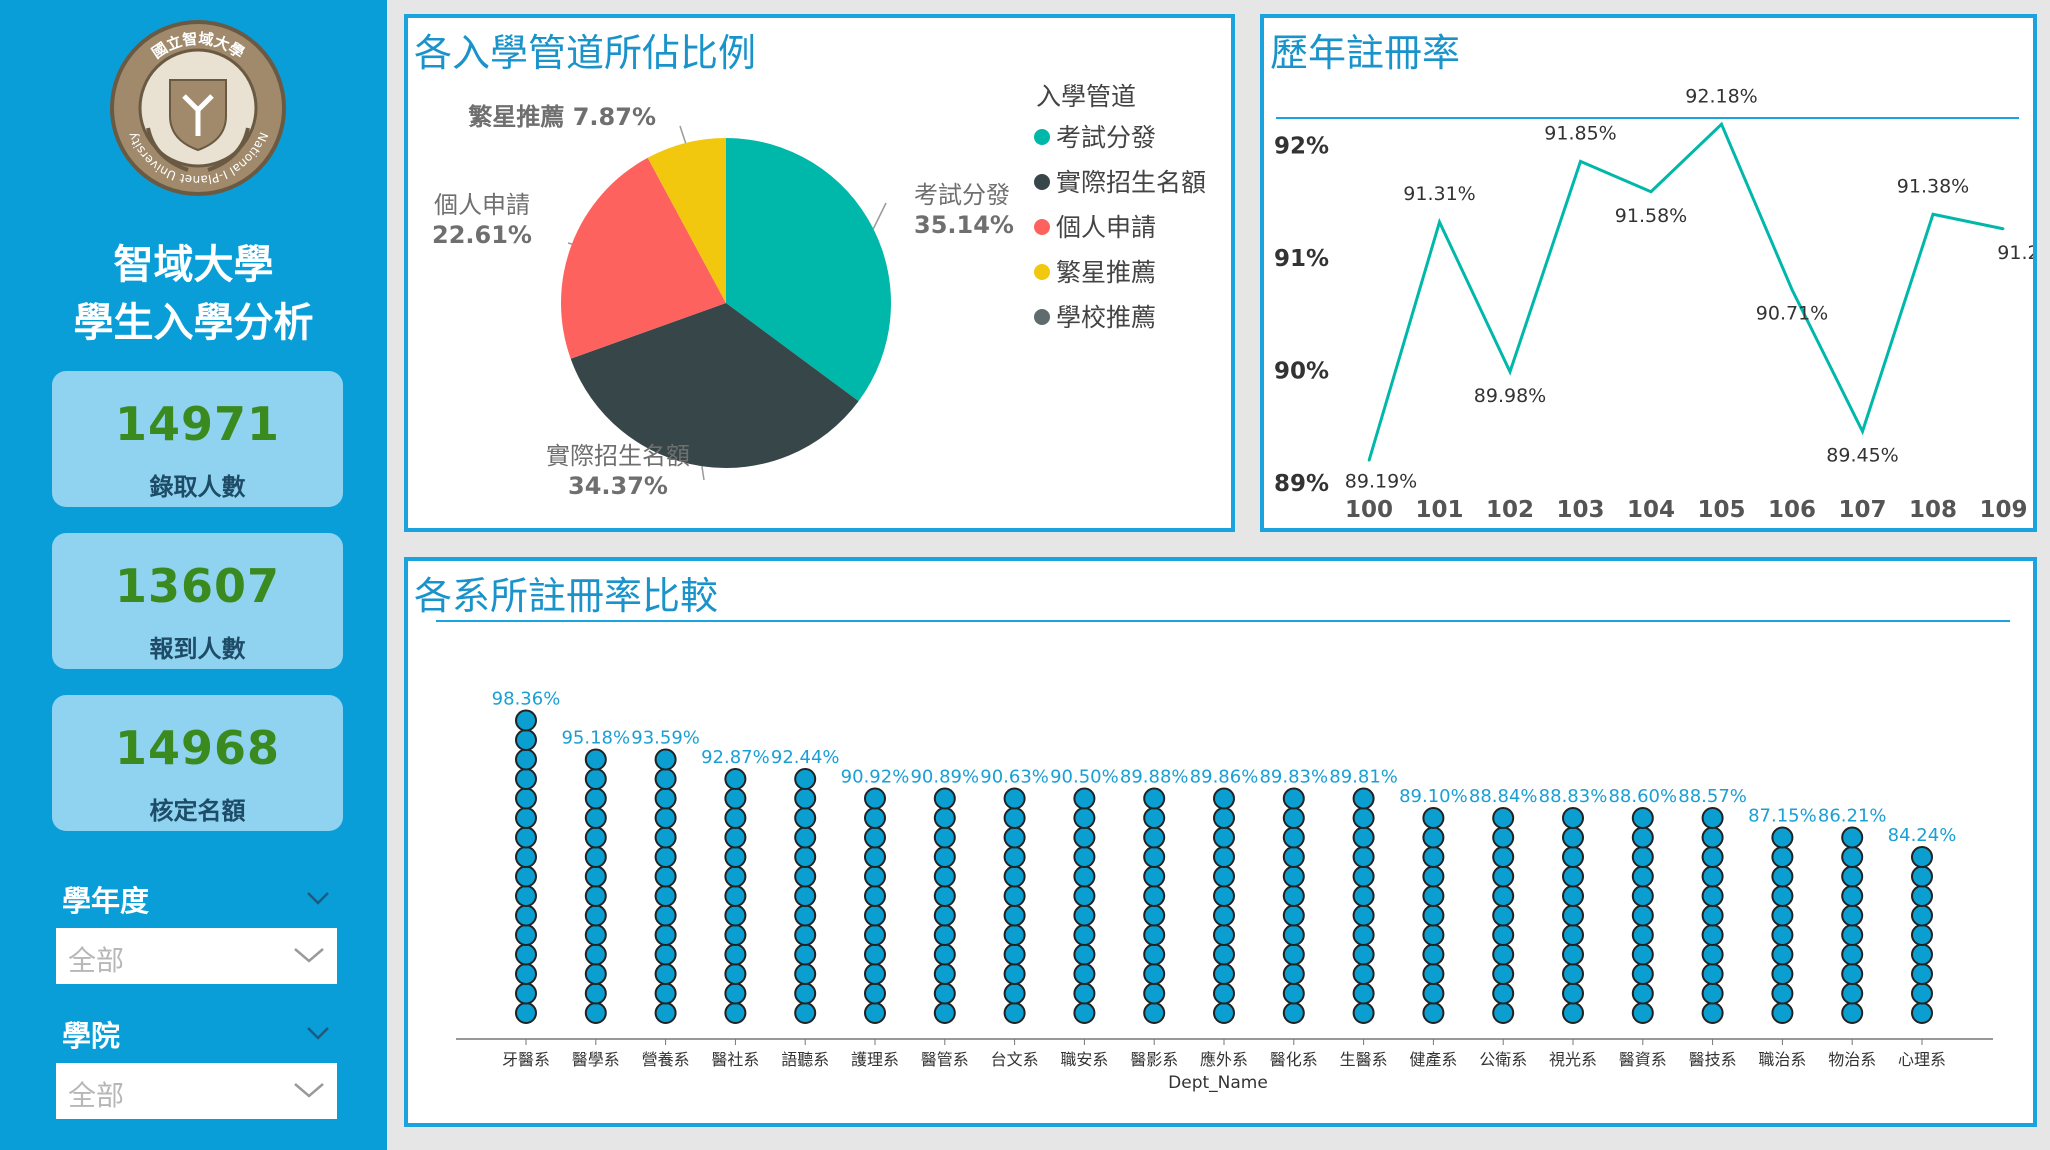 This screenshot has height=1150, width=2050. What do you see at coordinates (1642, 796) in the screenshot?
I see `dept-data-label: 88.60%` at bounding box center [1642, 796].